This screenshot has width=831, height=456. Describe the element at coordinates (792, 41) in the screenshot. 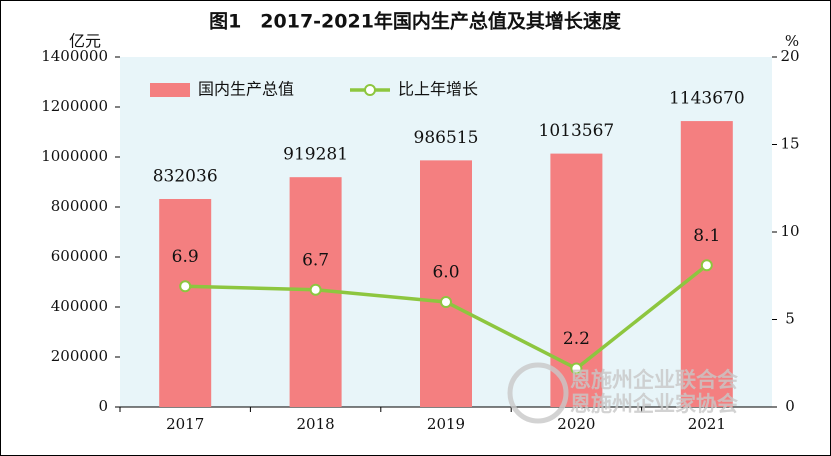

I see `y2-axis-label: %` at that location.